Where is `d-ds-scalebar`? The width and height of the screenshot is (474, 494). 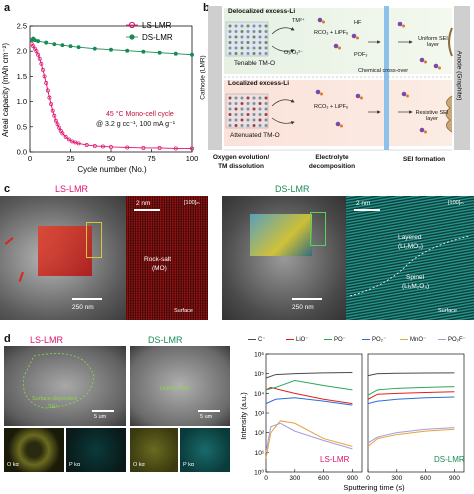 d-ds-scalebar is located at coordinates (209, 411).